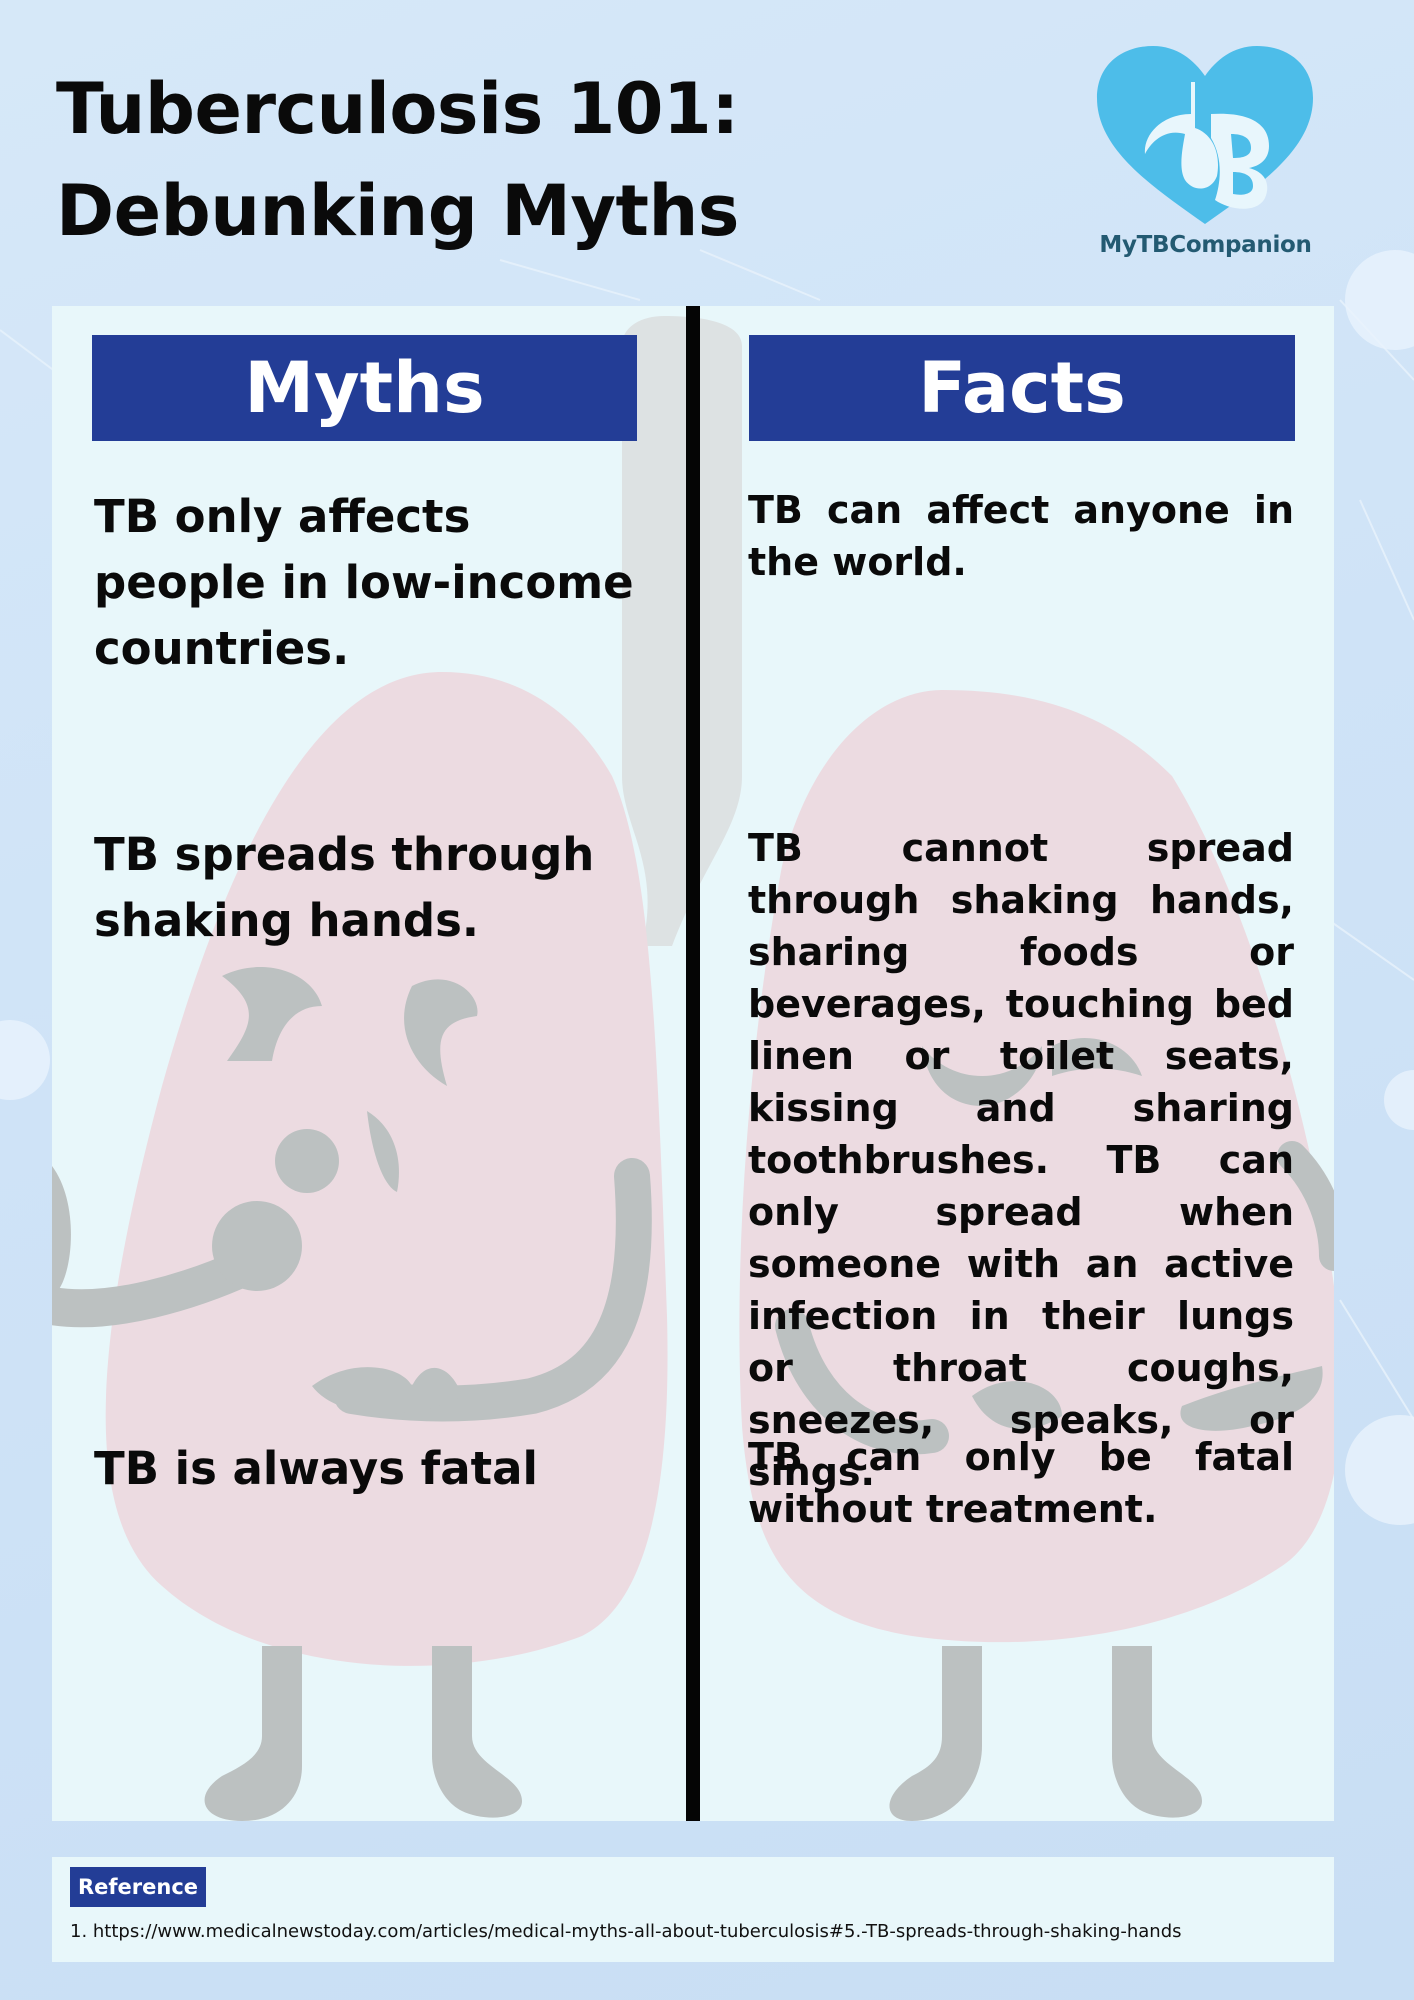  Describe the element at coordinates (397, 211) in the screenshot. I see `title-line-2: Debunking Myths` at that location.